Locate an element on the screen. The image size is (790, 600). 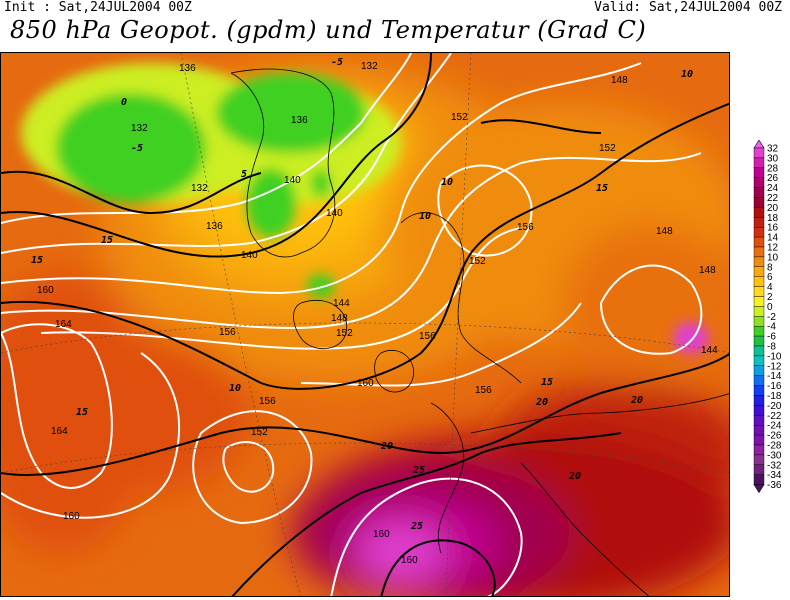
geo-label-132: 132 is located at coordinates (139, 128).